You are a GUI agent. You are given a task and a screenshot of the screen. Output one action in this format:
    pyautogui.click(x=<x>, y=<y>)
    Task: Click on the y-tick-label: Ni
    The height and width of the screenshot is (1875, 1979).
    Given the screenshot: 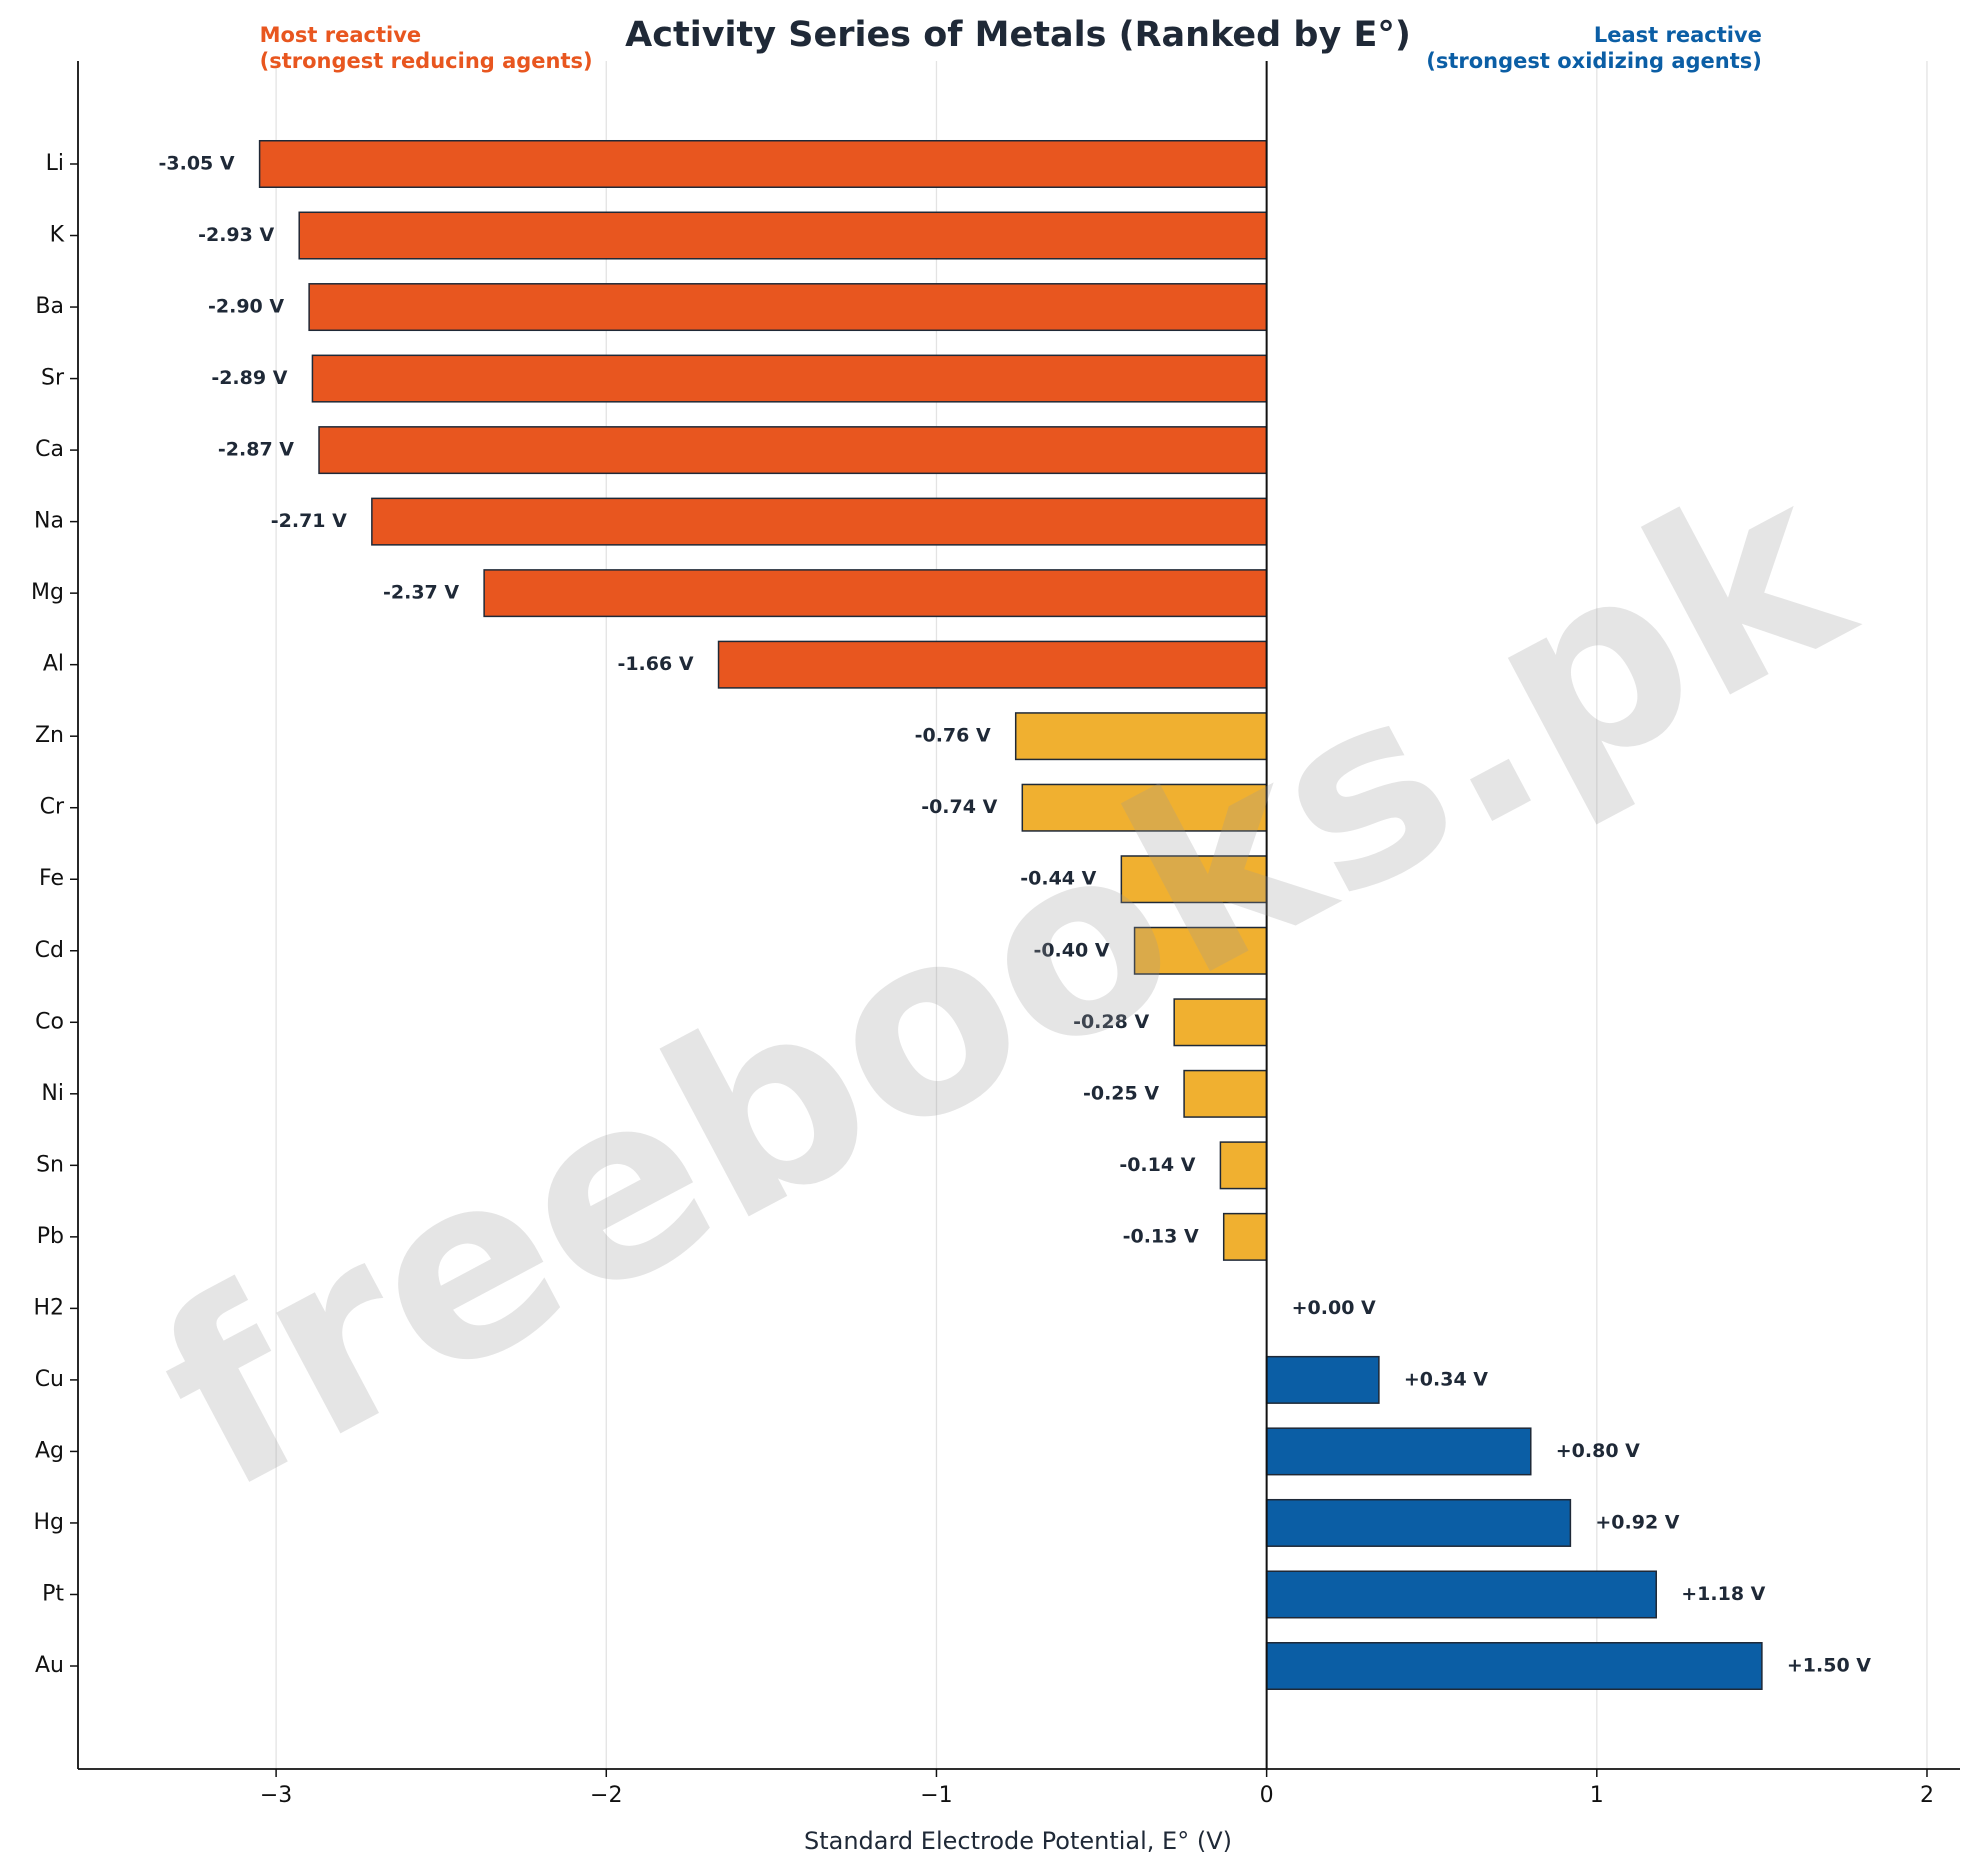 What is the action you would take?
    pyautogui.click(x=52, y=1093)
    